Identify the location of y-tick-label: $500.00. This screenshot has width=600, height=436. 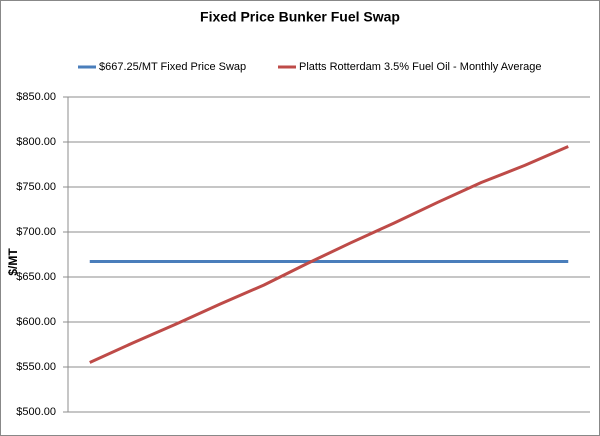
(36, 412).